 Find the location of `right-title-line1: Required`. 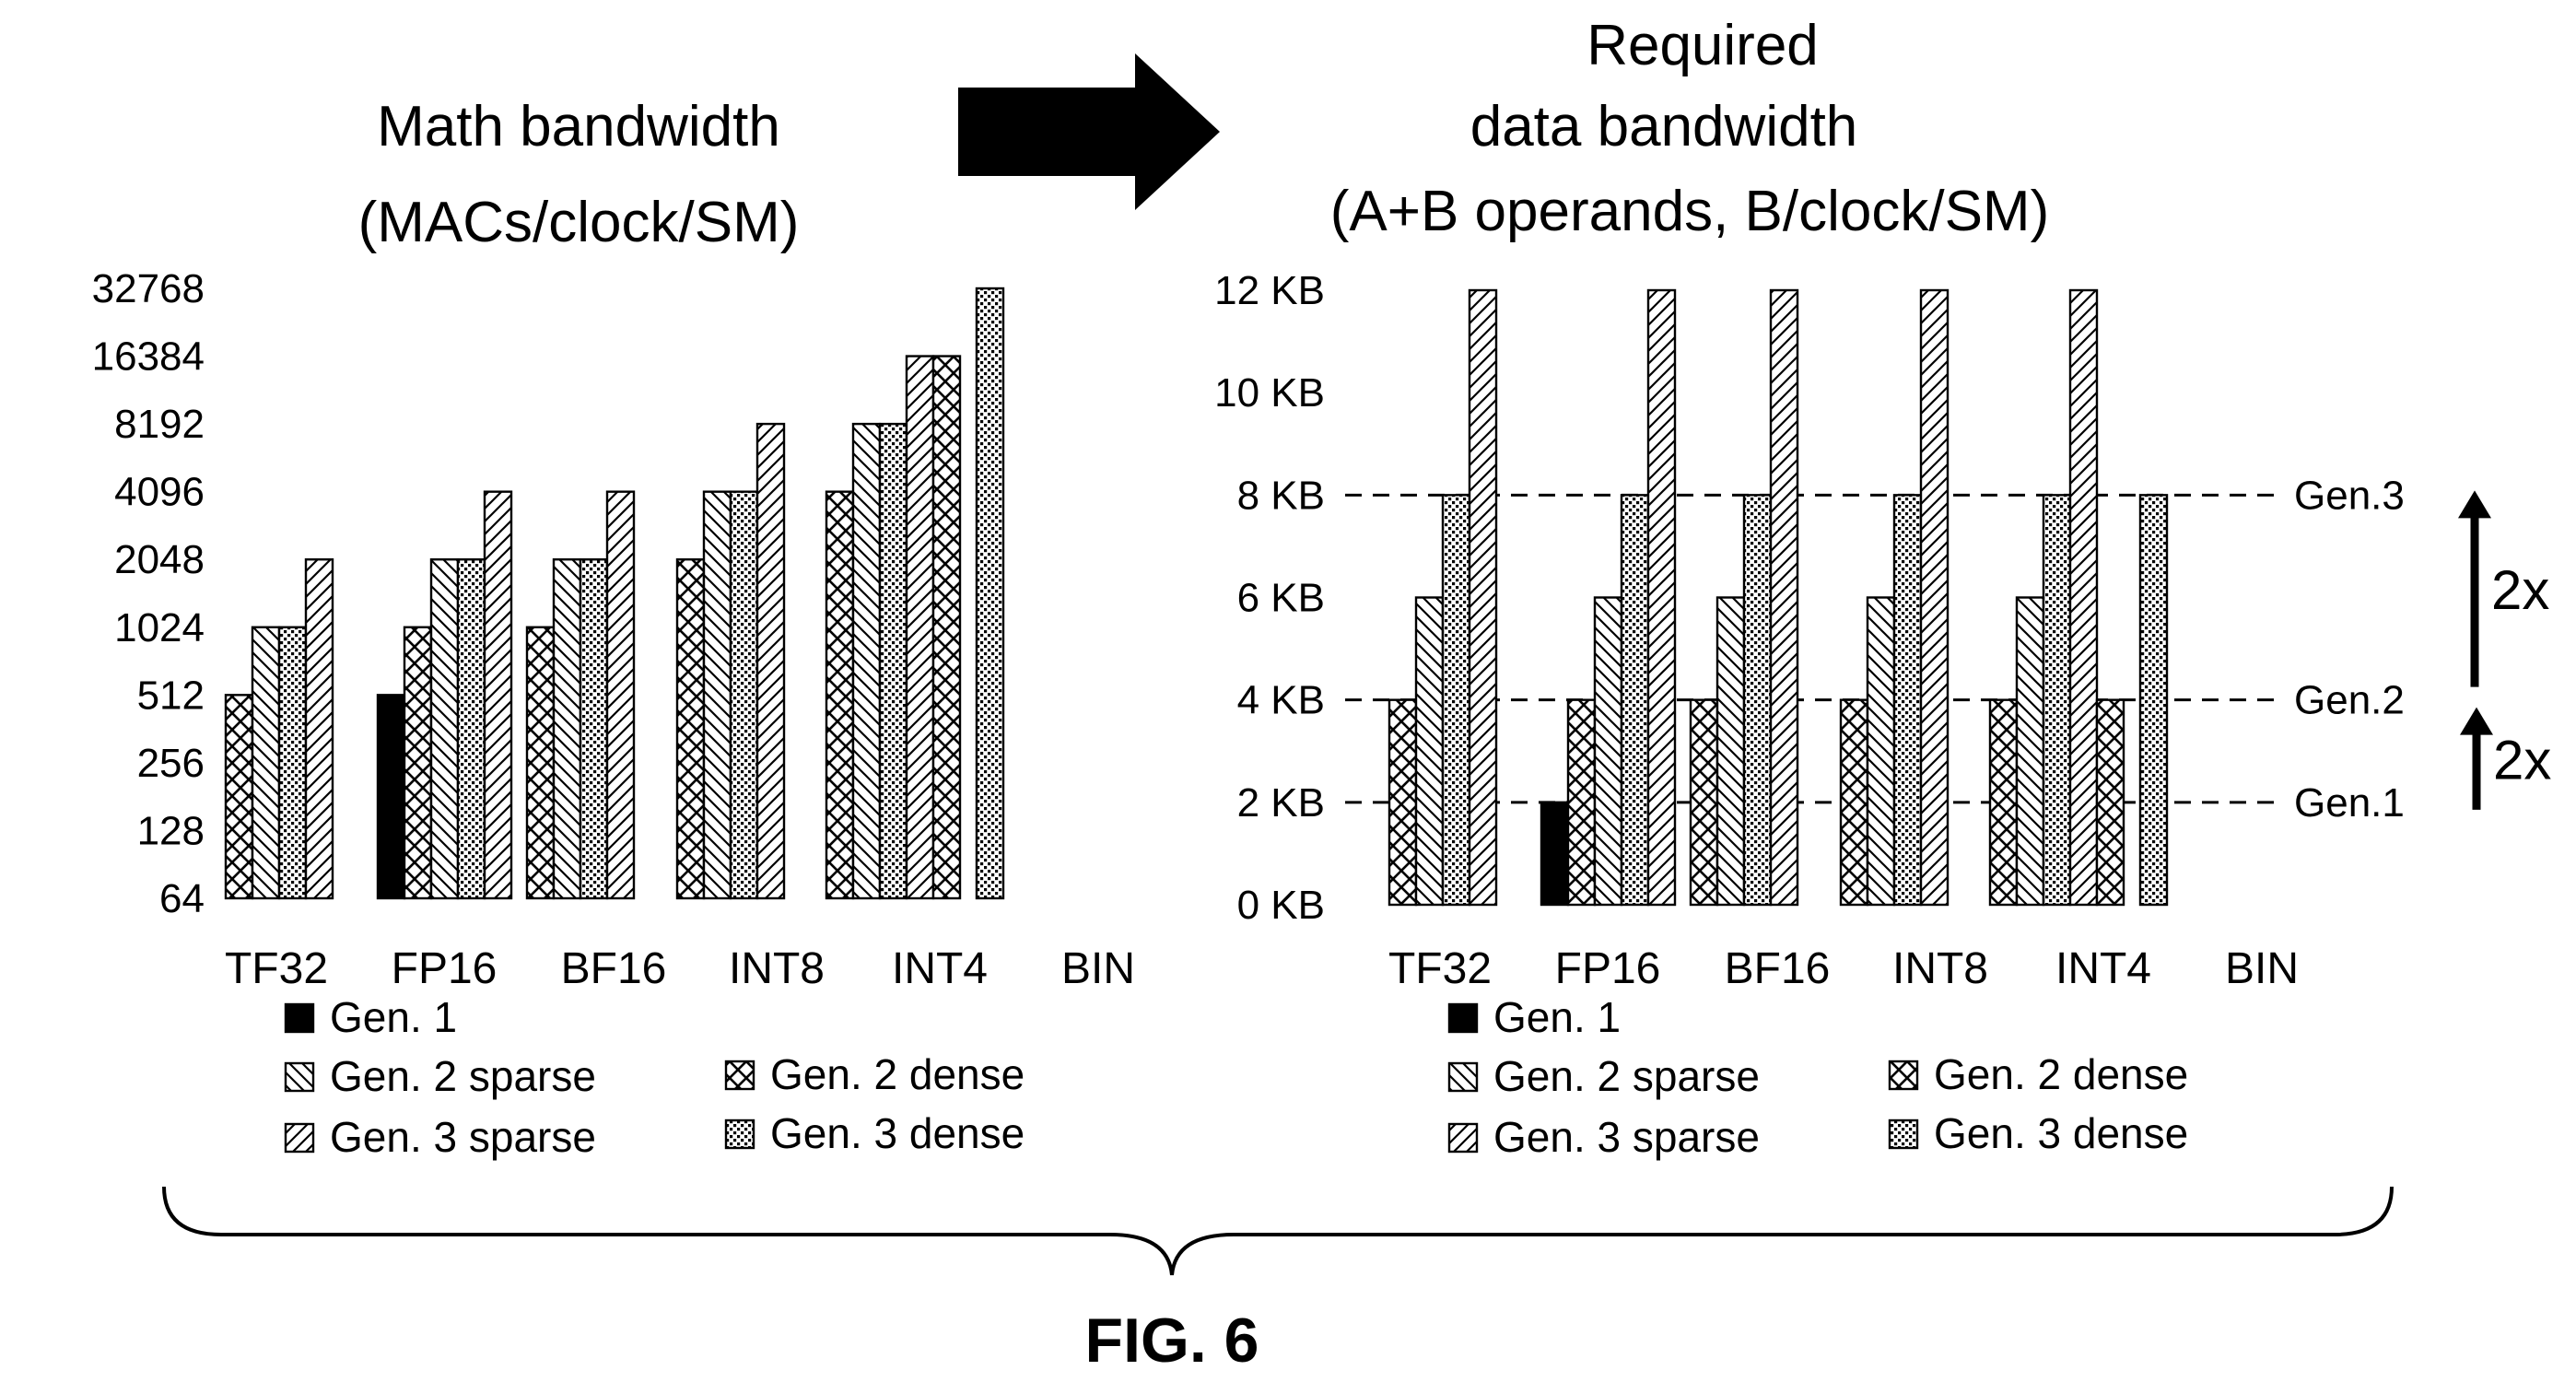

right-title-line1: Required is located at coordinates (1703, 45).